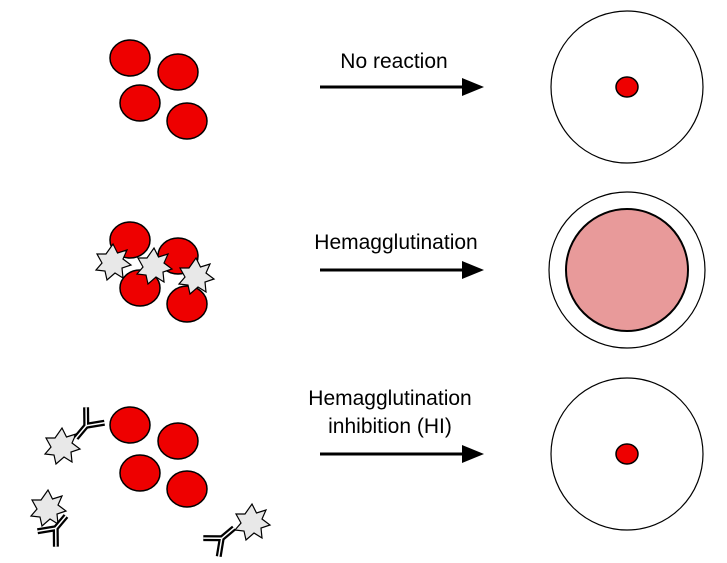 This screenshot has height=563, width=727. I want to click on agglutination-mat, so click(627, 270).